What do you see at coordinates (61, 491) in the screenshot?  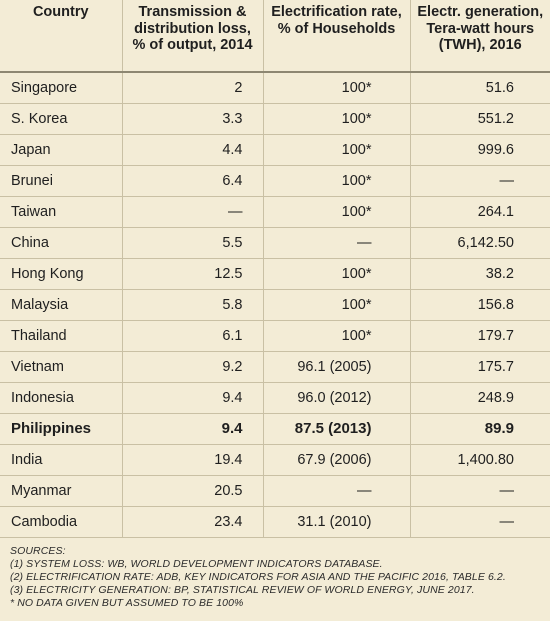 I see `country-cell: Myanmar` at bounding box center [61, 491].